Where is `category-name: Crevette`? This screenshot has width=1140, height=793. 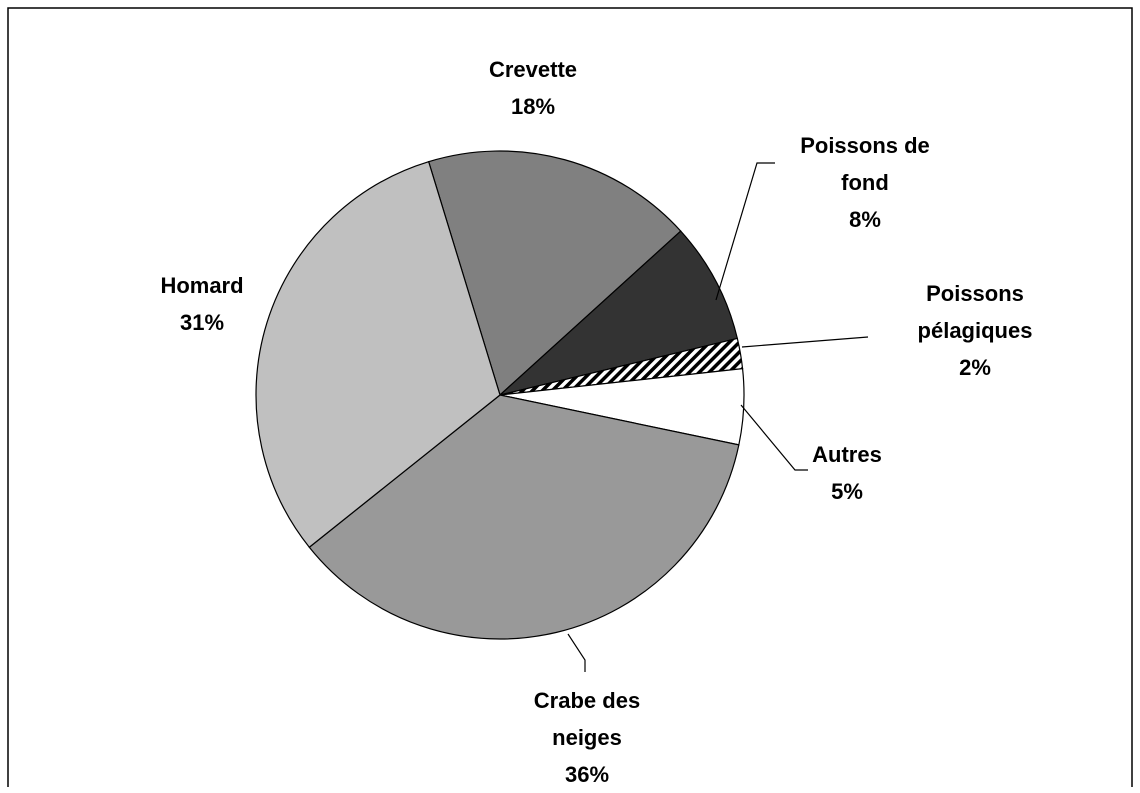 category-name: Crevette is located at coordinates (533, 69).